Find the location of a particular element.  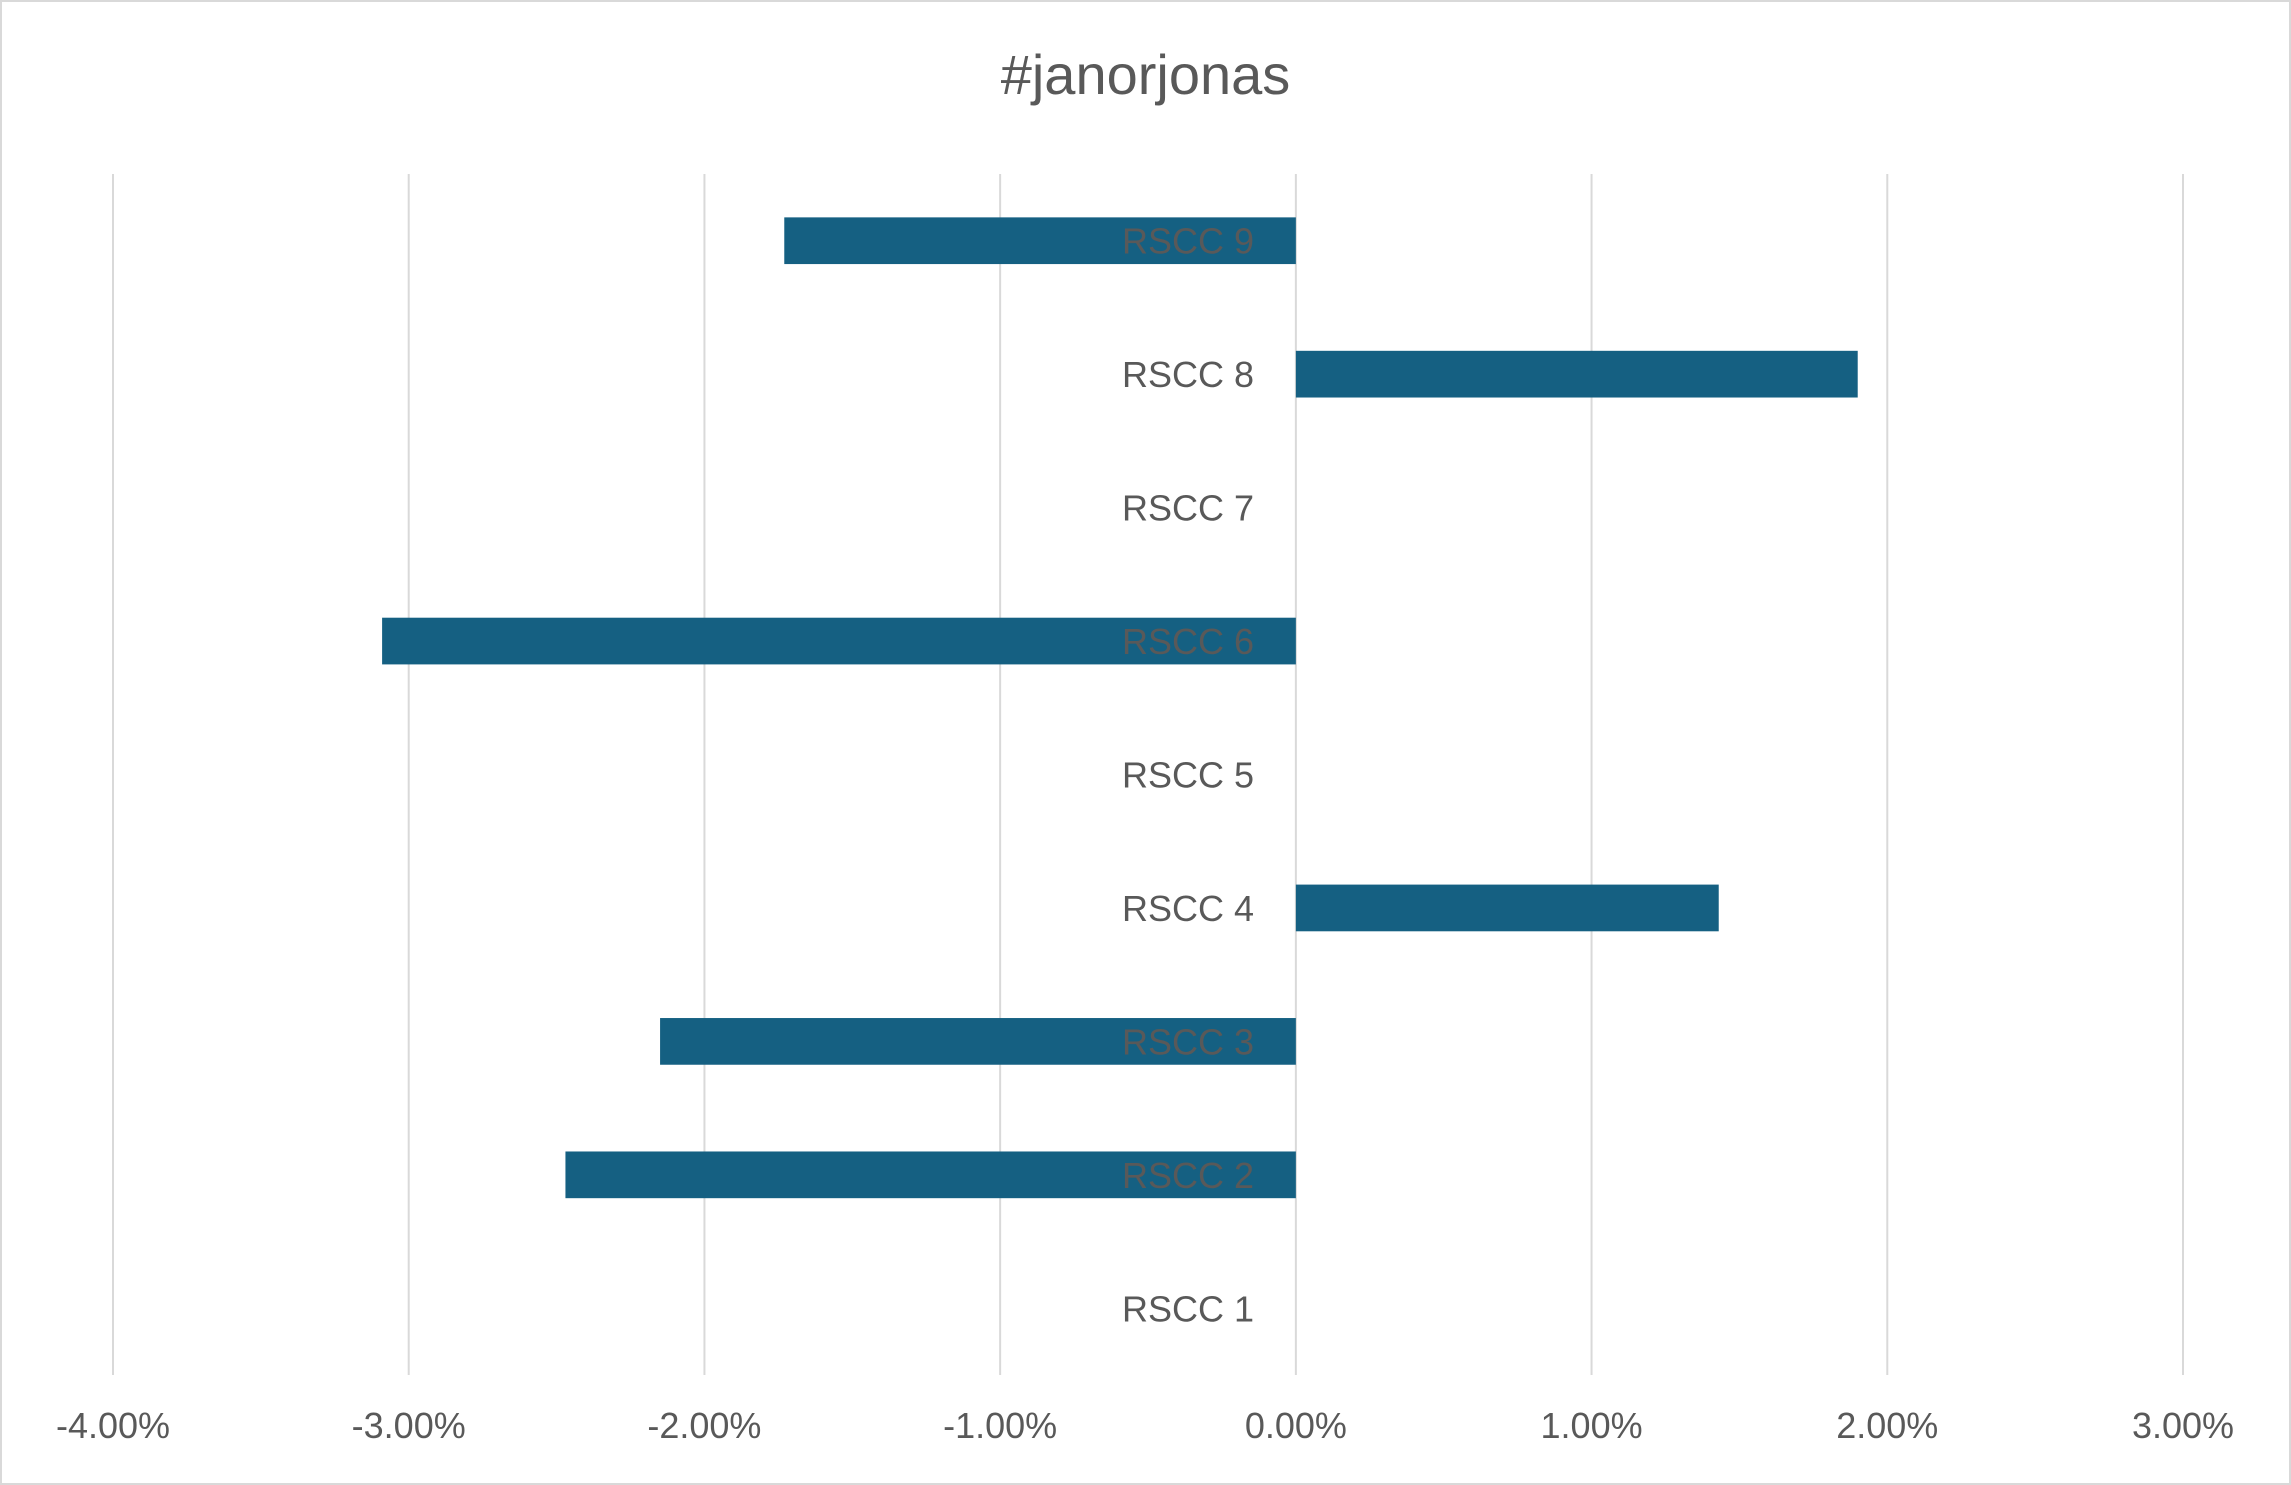

category-label: RSCC 3 is located at coordinates (1188, 1041).